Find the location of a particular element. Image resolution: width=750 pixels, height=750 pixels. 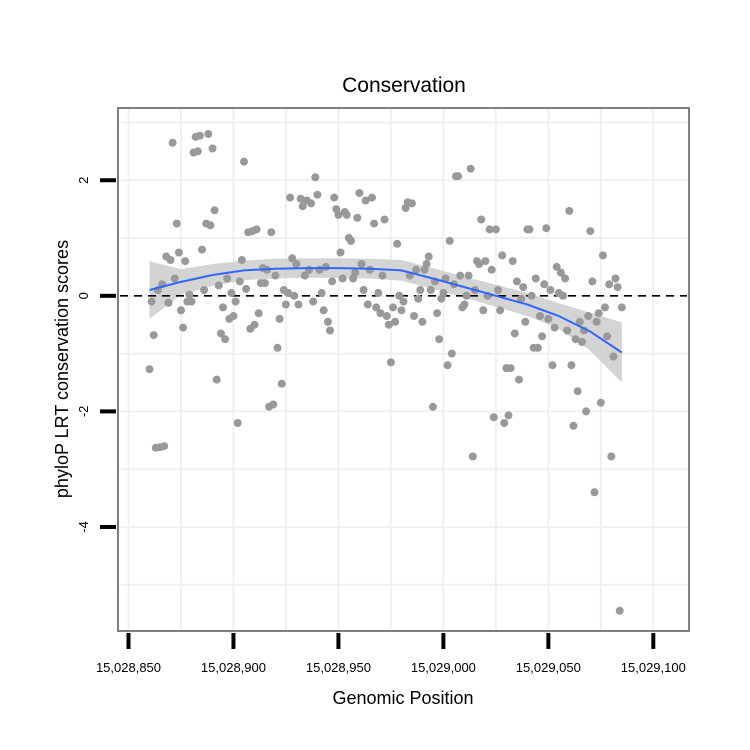

x-axis-label: Genomic Position is located at coordinates (402, 698).